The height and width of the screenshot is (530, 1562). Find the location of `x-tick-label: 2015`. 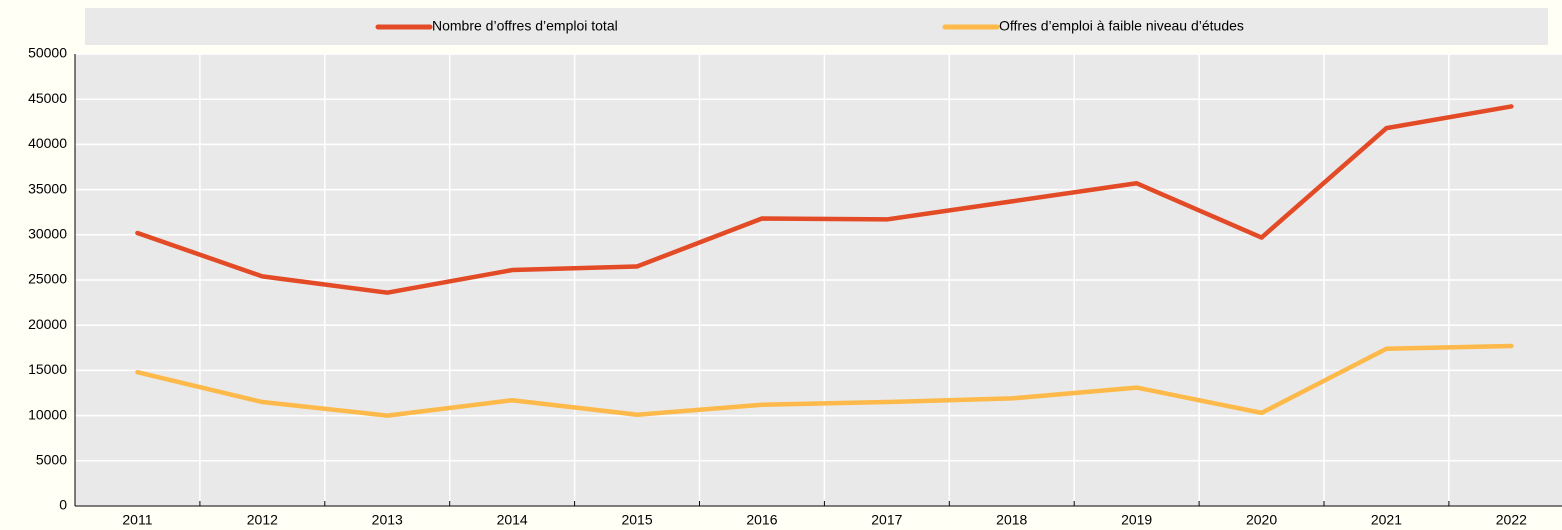

x-tick-label: 2015 is located at coordinates (636, 520).